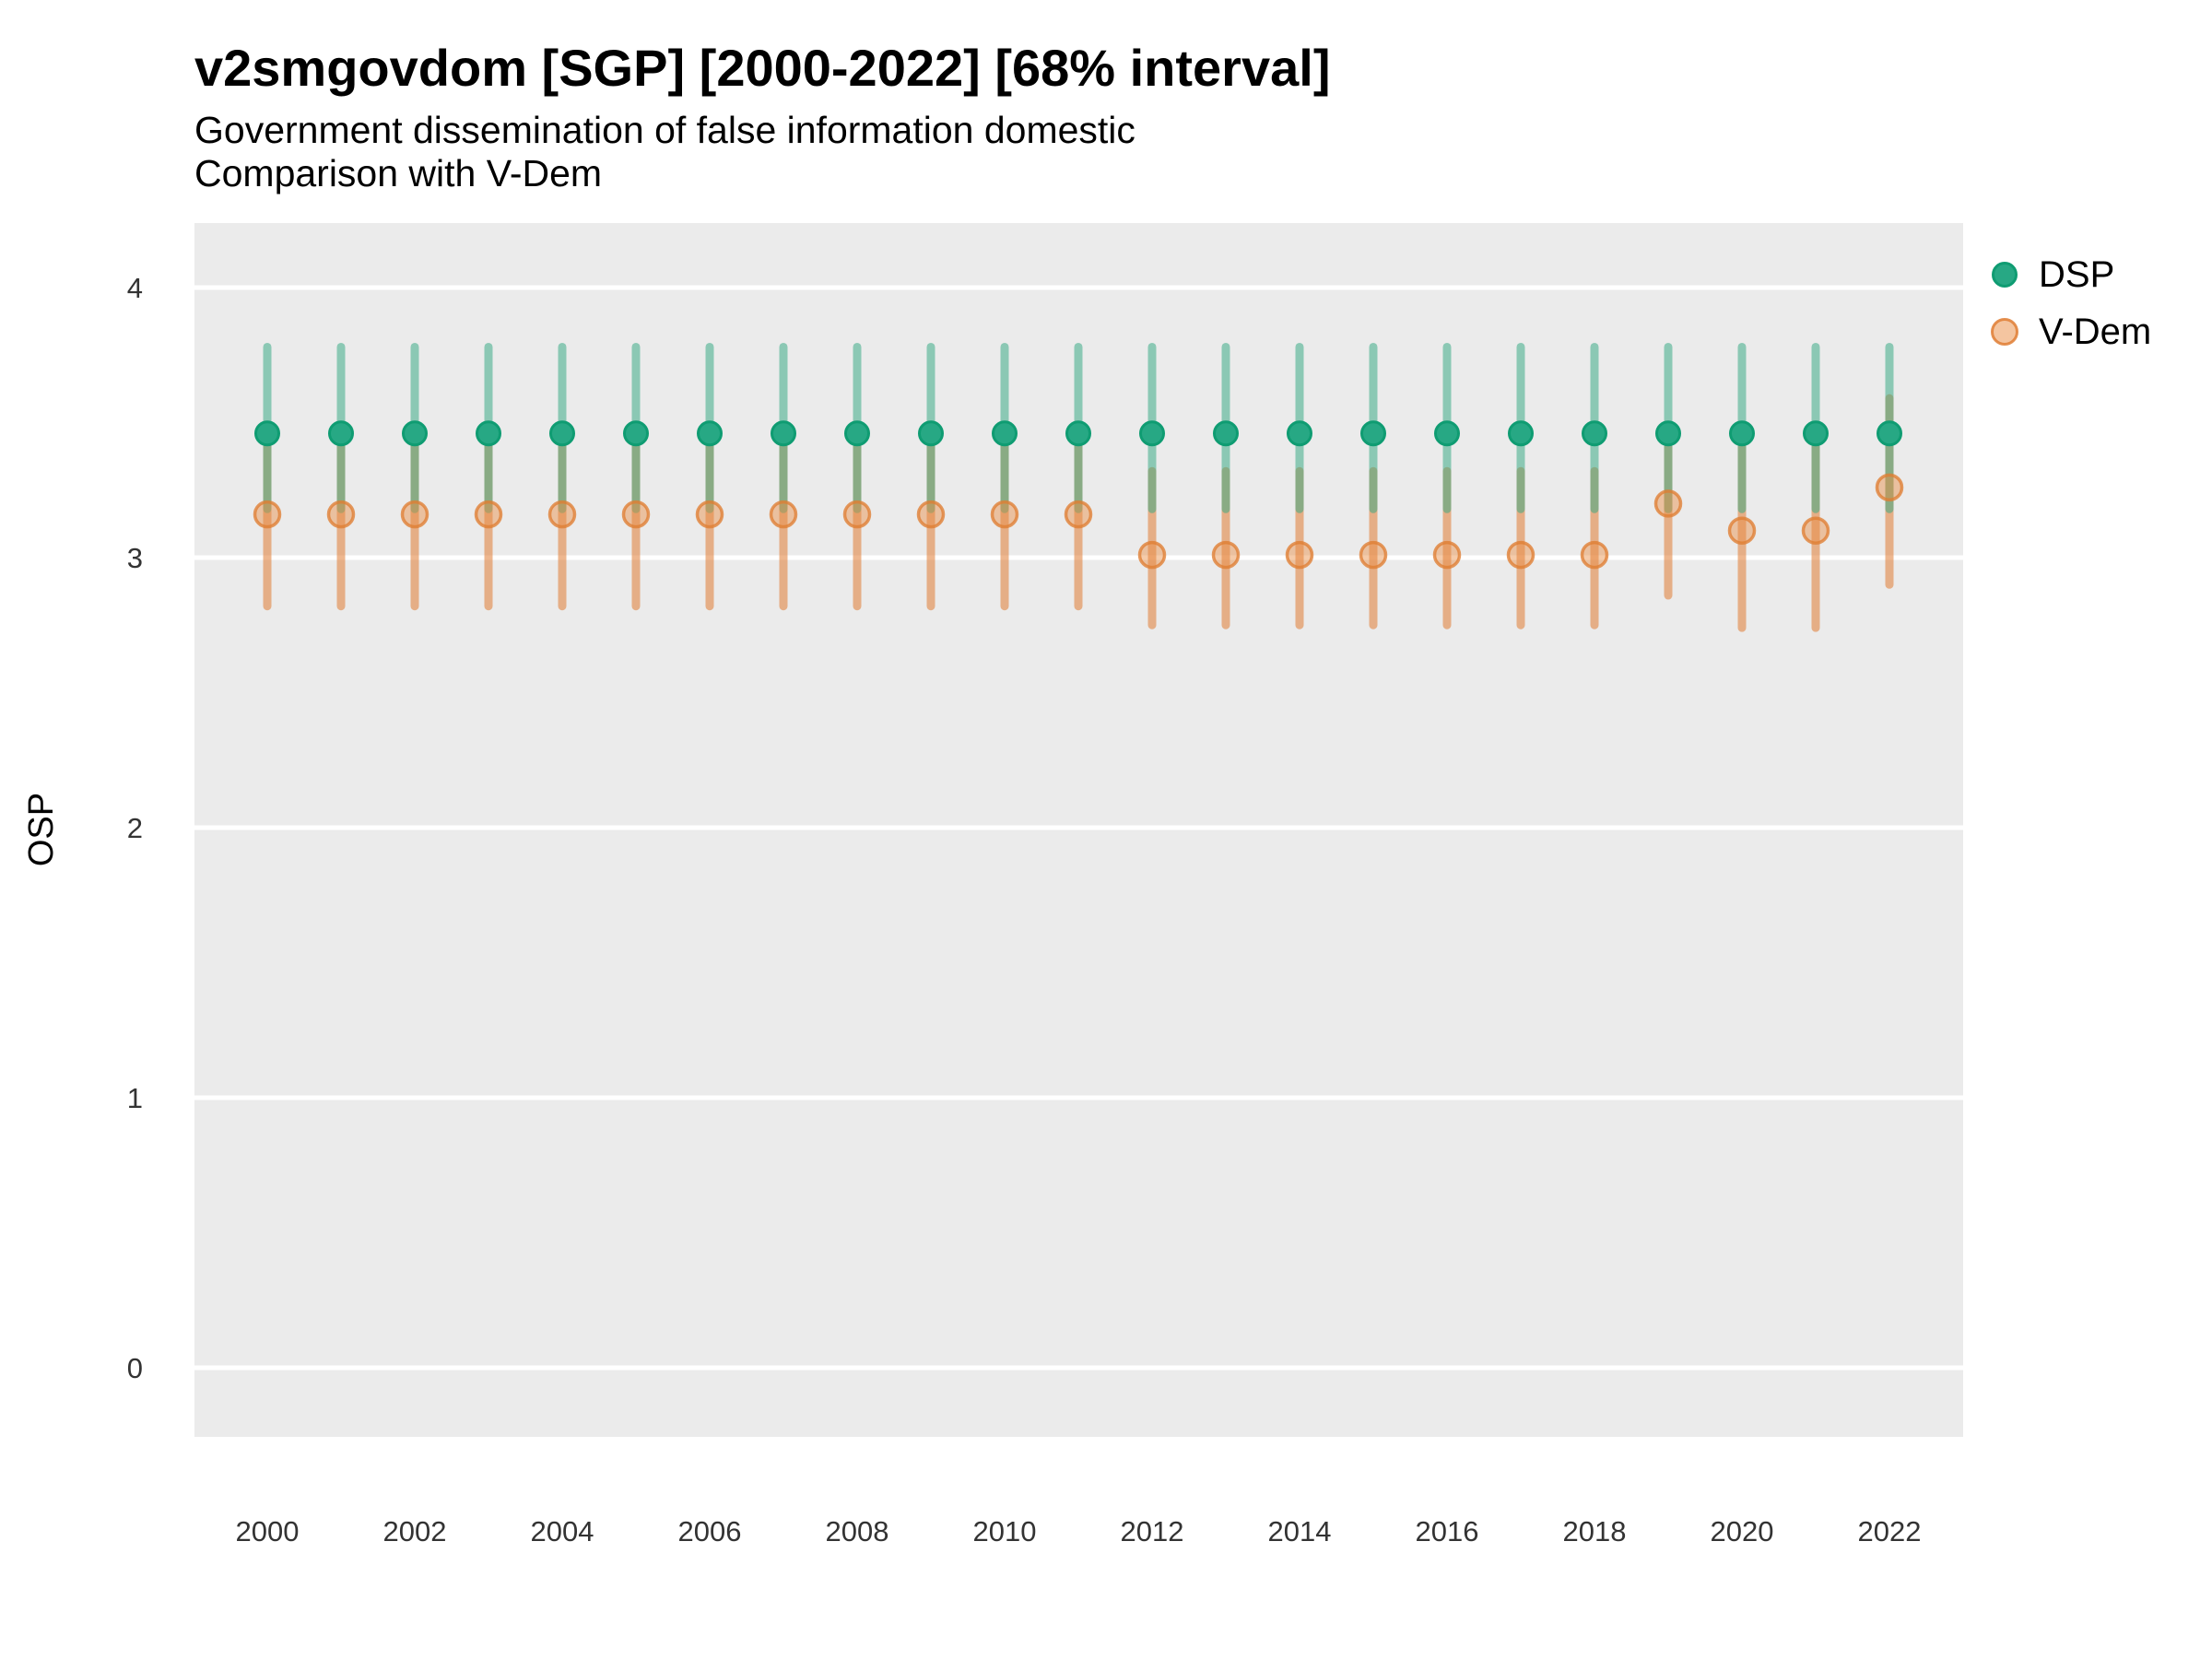  What do you see at coordinates (2005, 275) in the screenshot?
I see `dsp-legend-dot-icon` at bounding box center [2005, 275].